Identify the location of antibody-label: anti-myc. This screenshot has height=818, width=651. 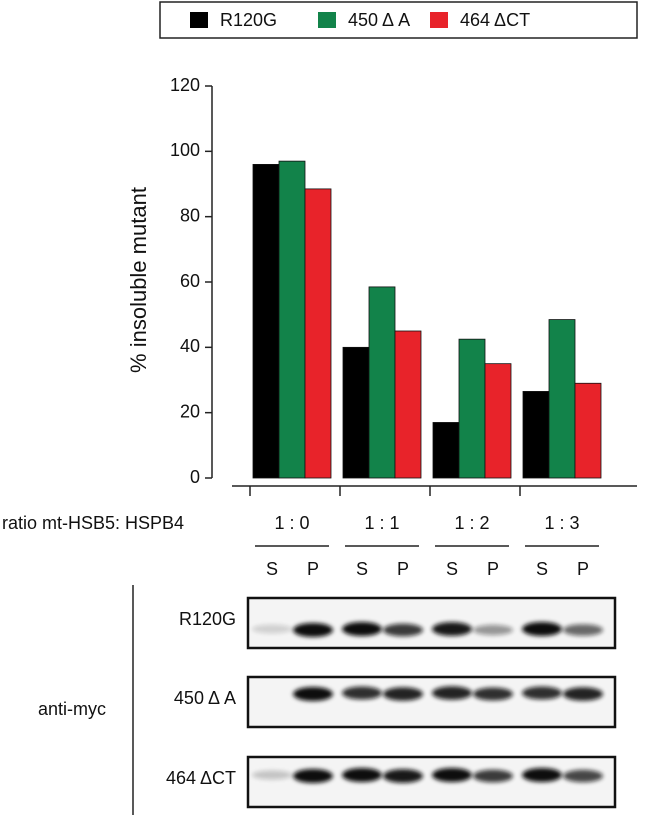
(72, 709).